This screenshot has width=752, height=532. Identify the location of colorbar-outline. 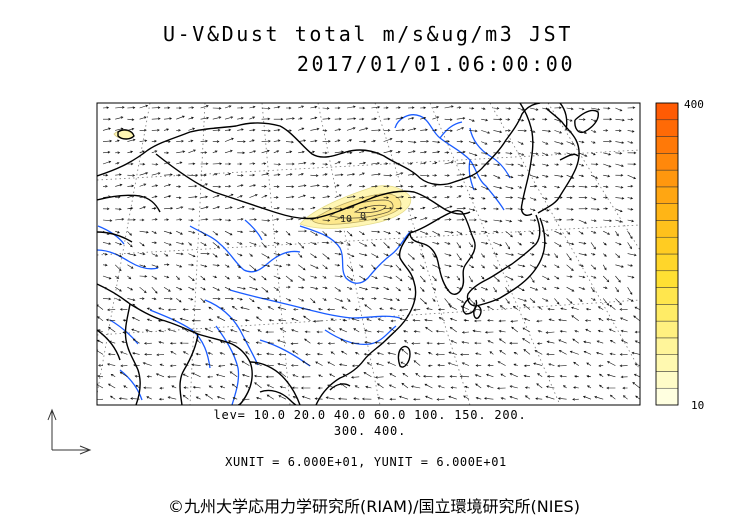
(667, 254).